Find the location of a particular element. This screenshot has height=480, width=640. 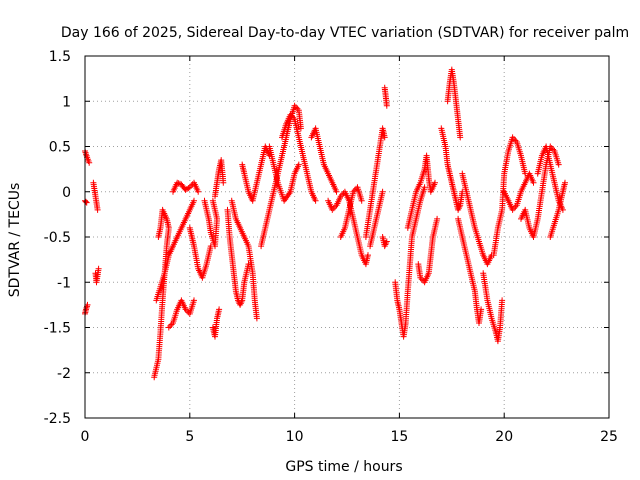

x-tick-label: 15 is located at coordinates (399, 437).